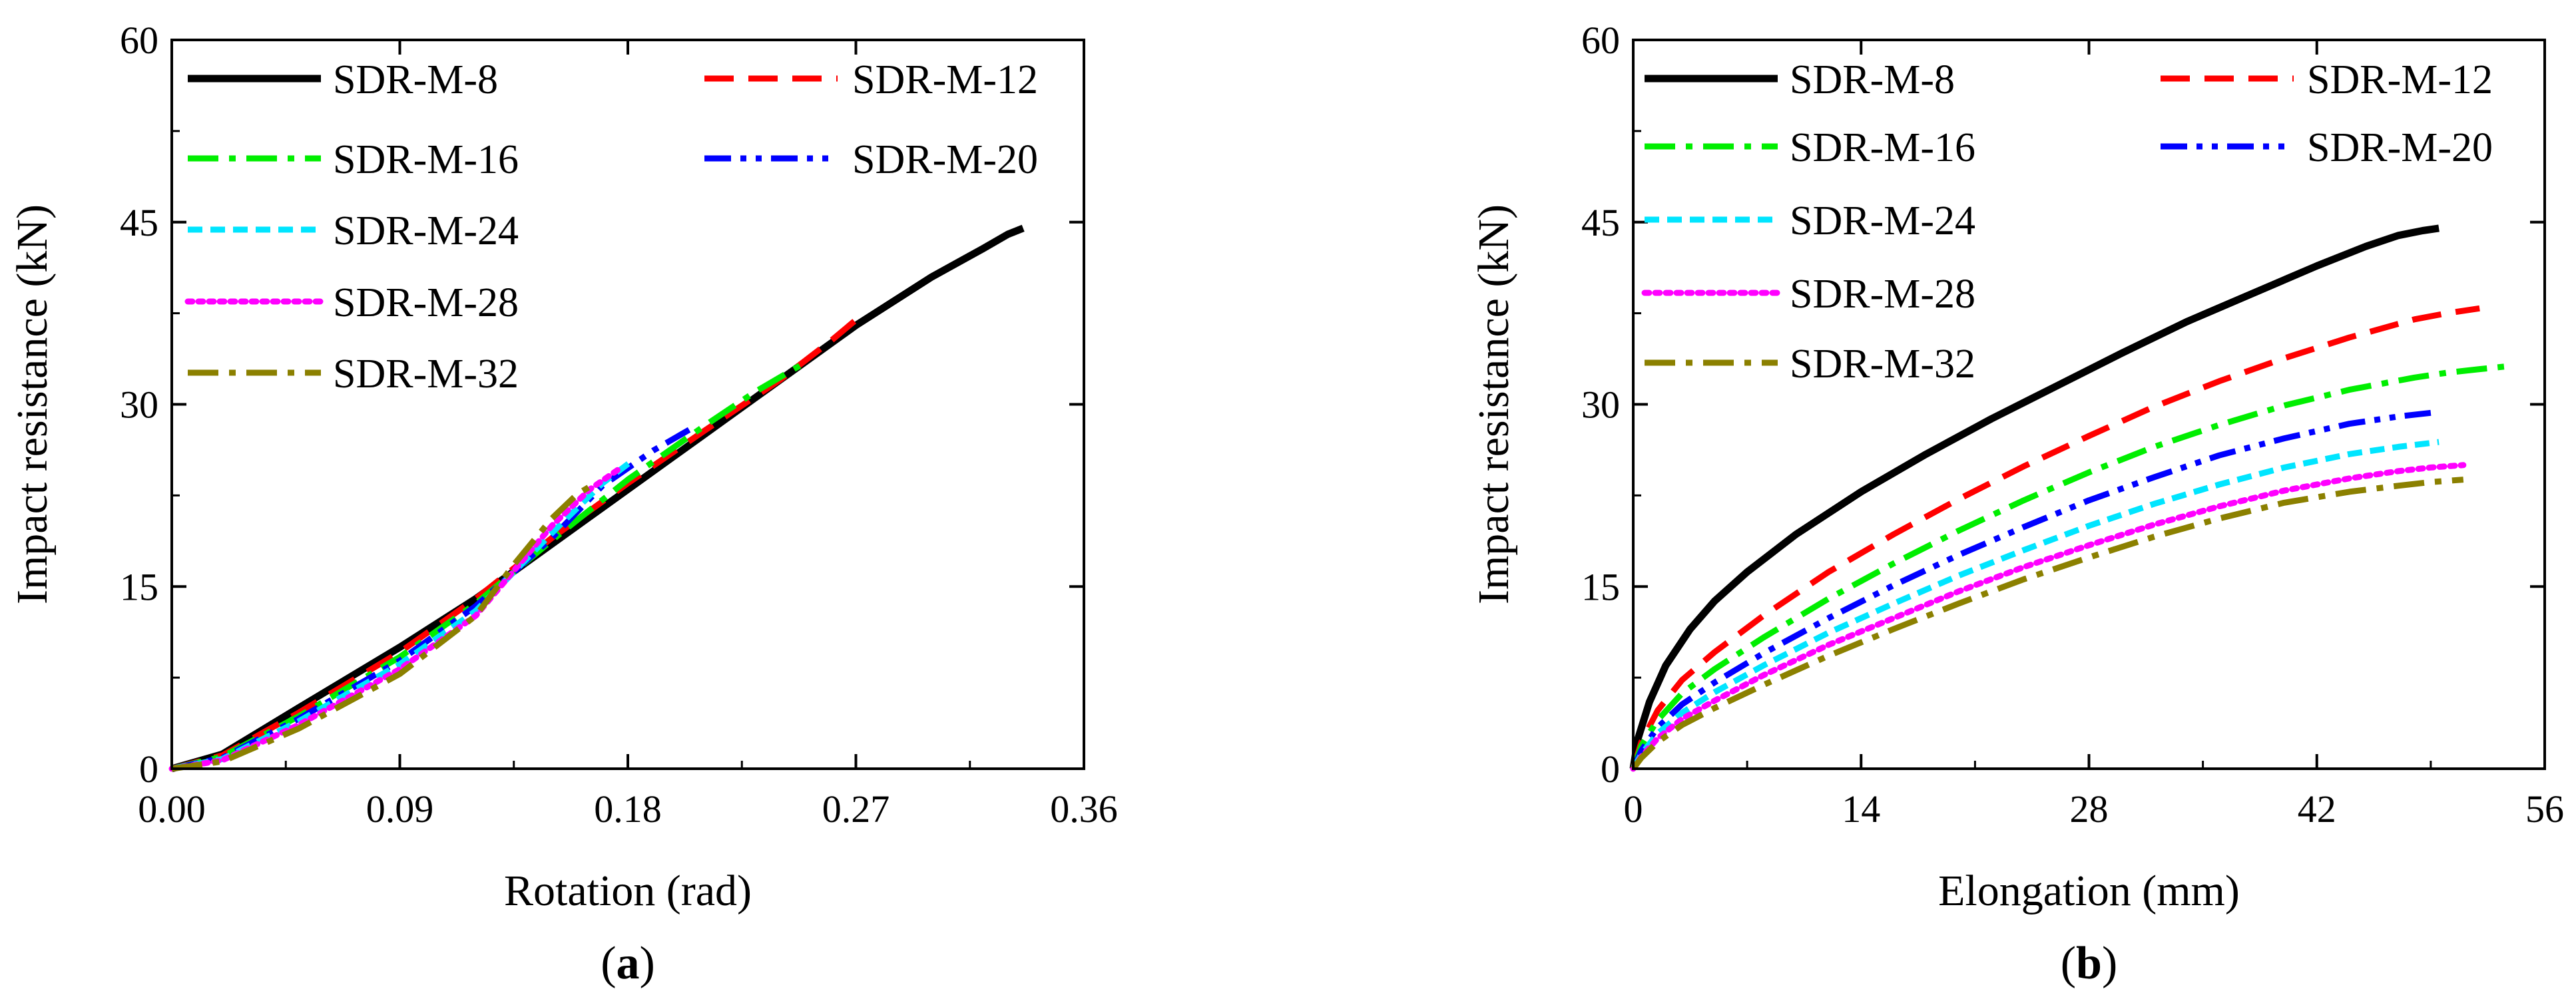  Describe the element at coordinates (400, 809) in the screenshot. I see `x-tick-label: 0.09` at that location.